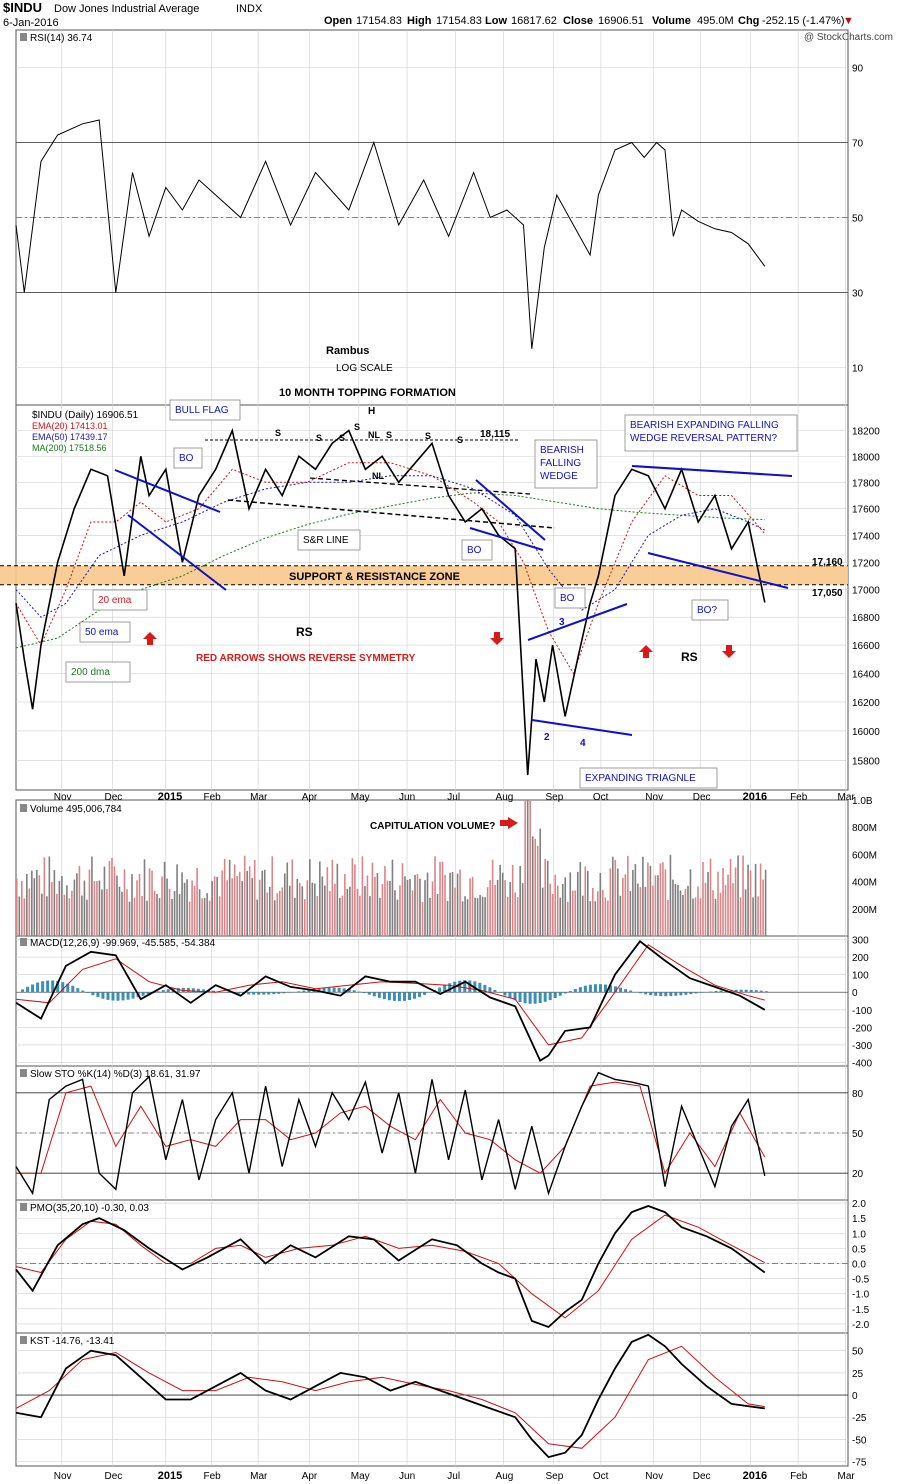 The width and height of the screenshot is (900, 1484). What do you see at coordinates (866, 761) in the screenshot?
I see `y-tick-label-price: 15800` at bounding box center [866, 761].